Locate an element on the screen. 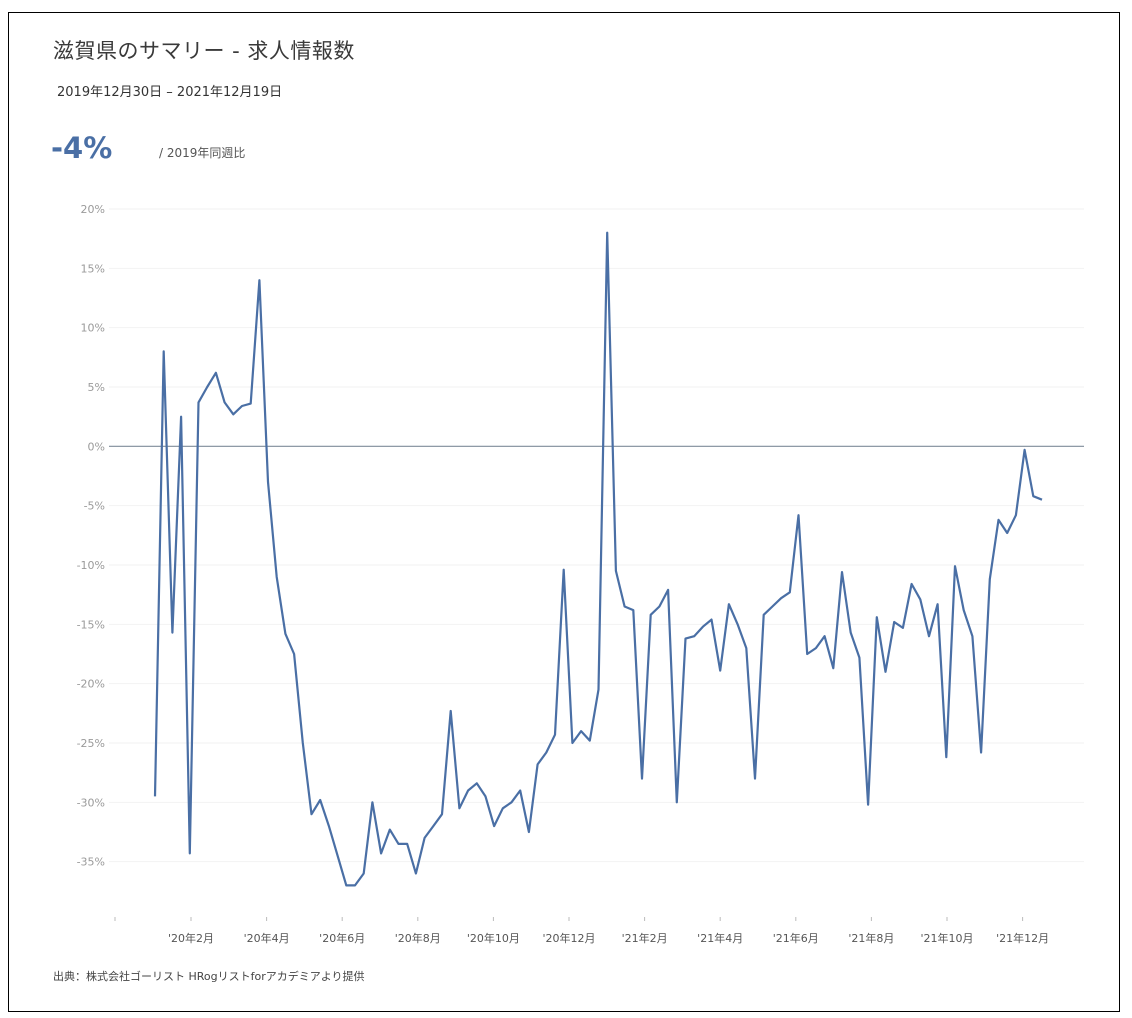  x-tick-label: '20年4月 is located at coordinates (267, 938).